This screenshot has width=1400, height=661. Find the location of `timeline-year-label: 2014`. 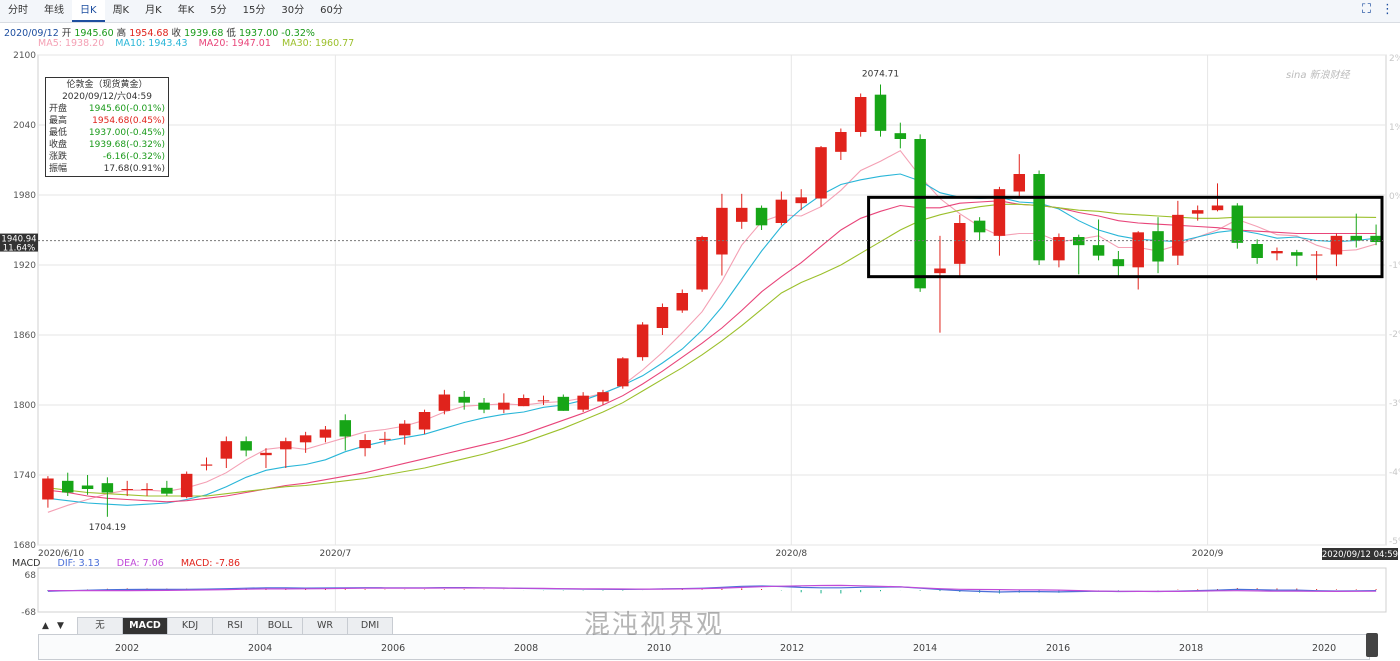

timeline-year-label: 2014 is located at coordinates (925, 648).